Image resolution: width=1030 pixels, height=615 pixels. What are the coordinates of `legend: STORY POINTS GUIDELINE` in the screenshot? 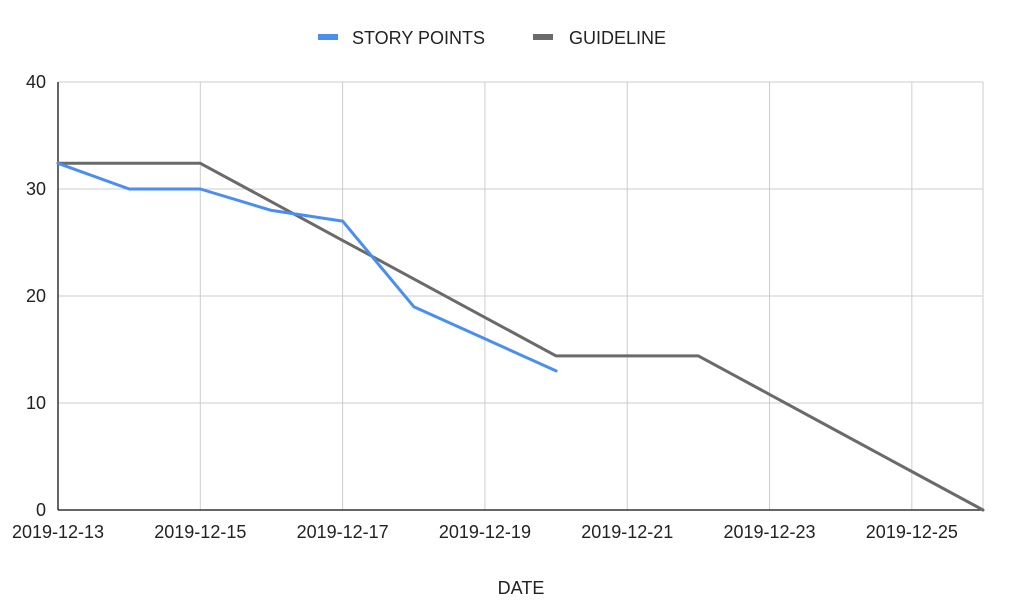 It's located at (492, 38).